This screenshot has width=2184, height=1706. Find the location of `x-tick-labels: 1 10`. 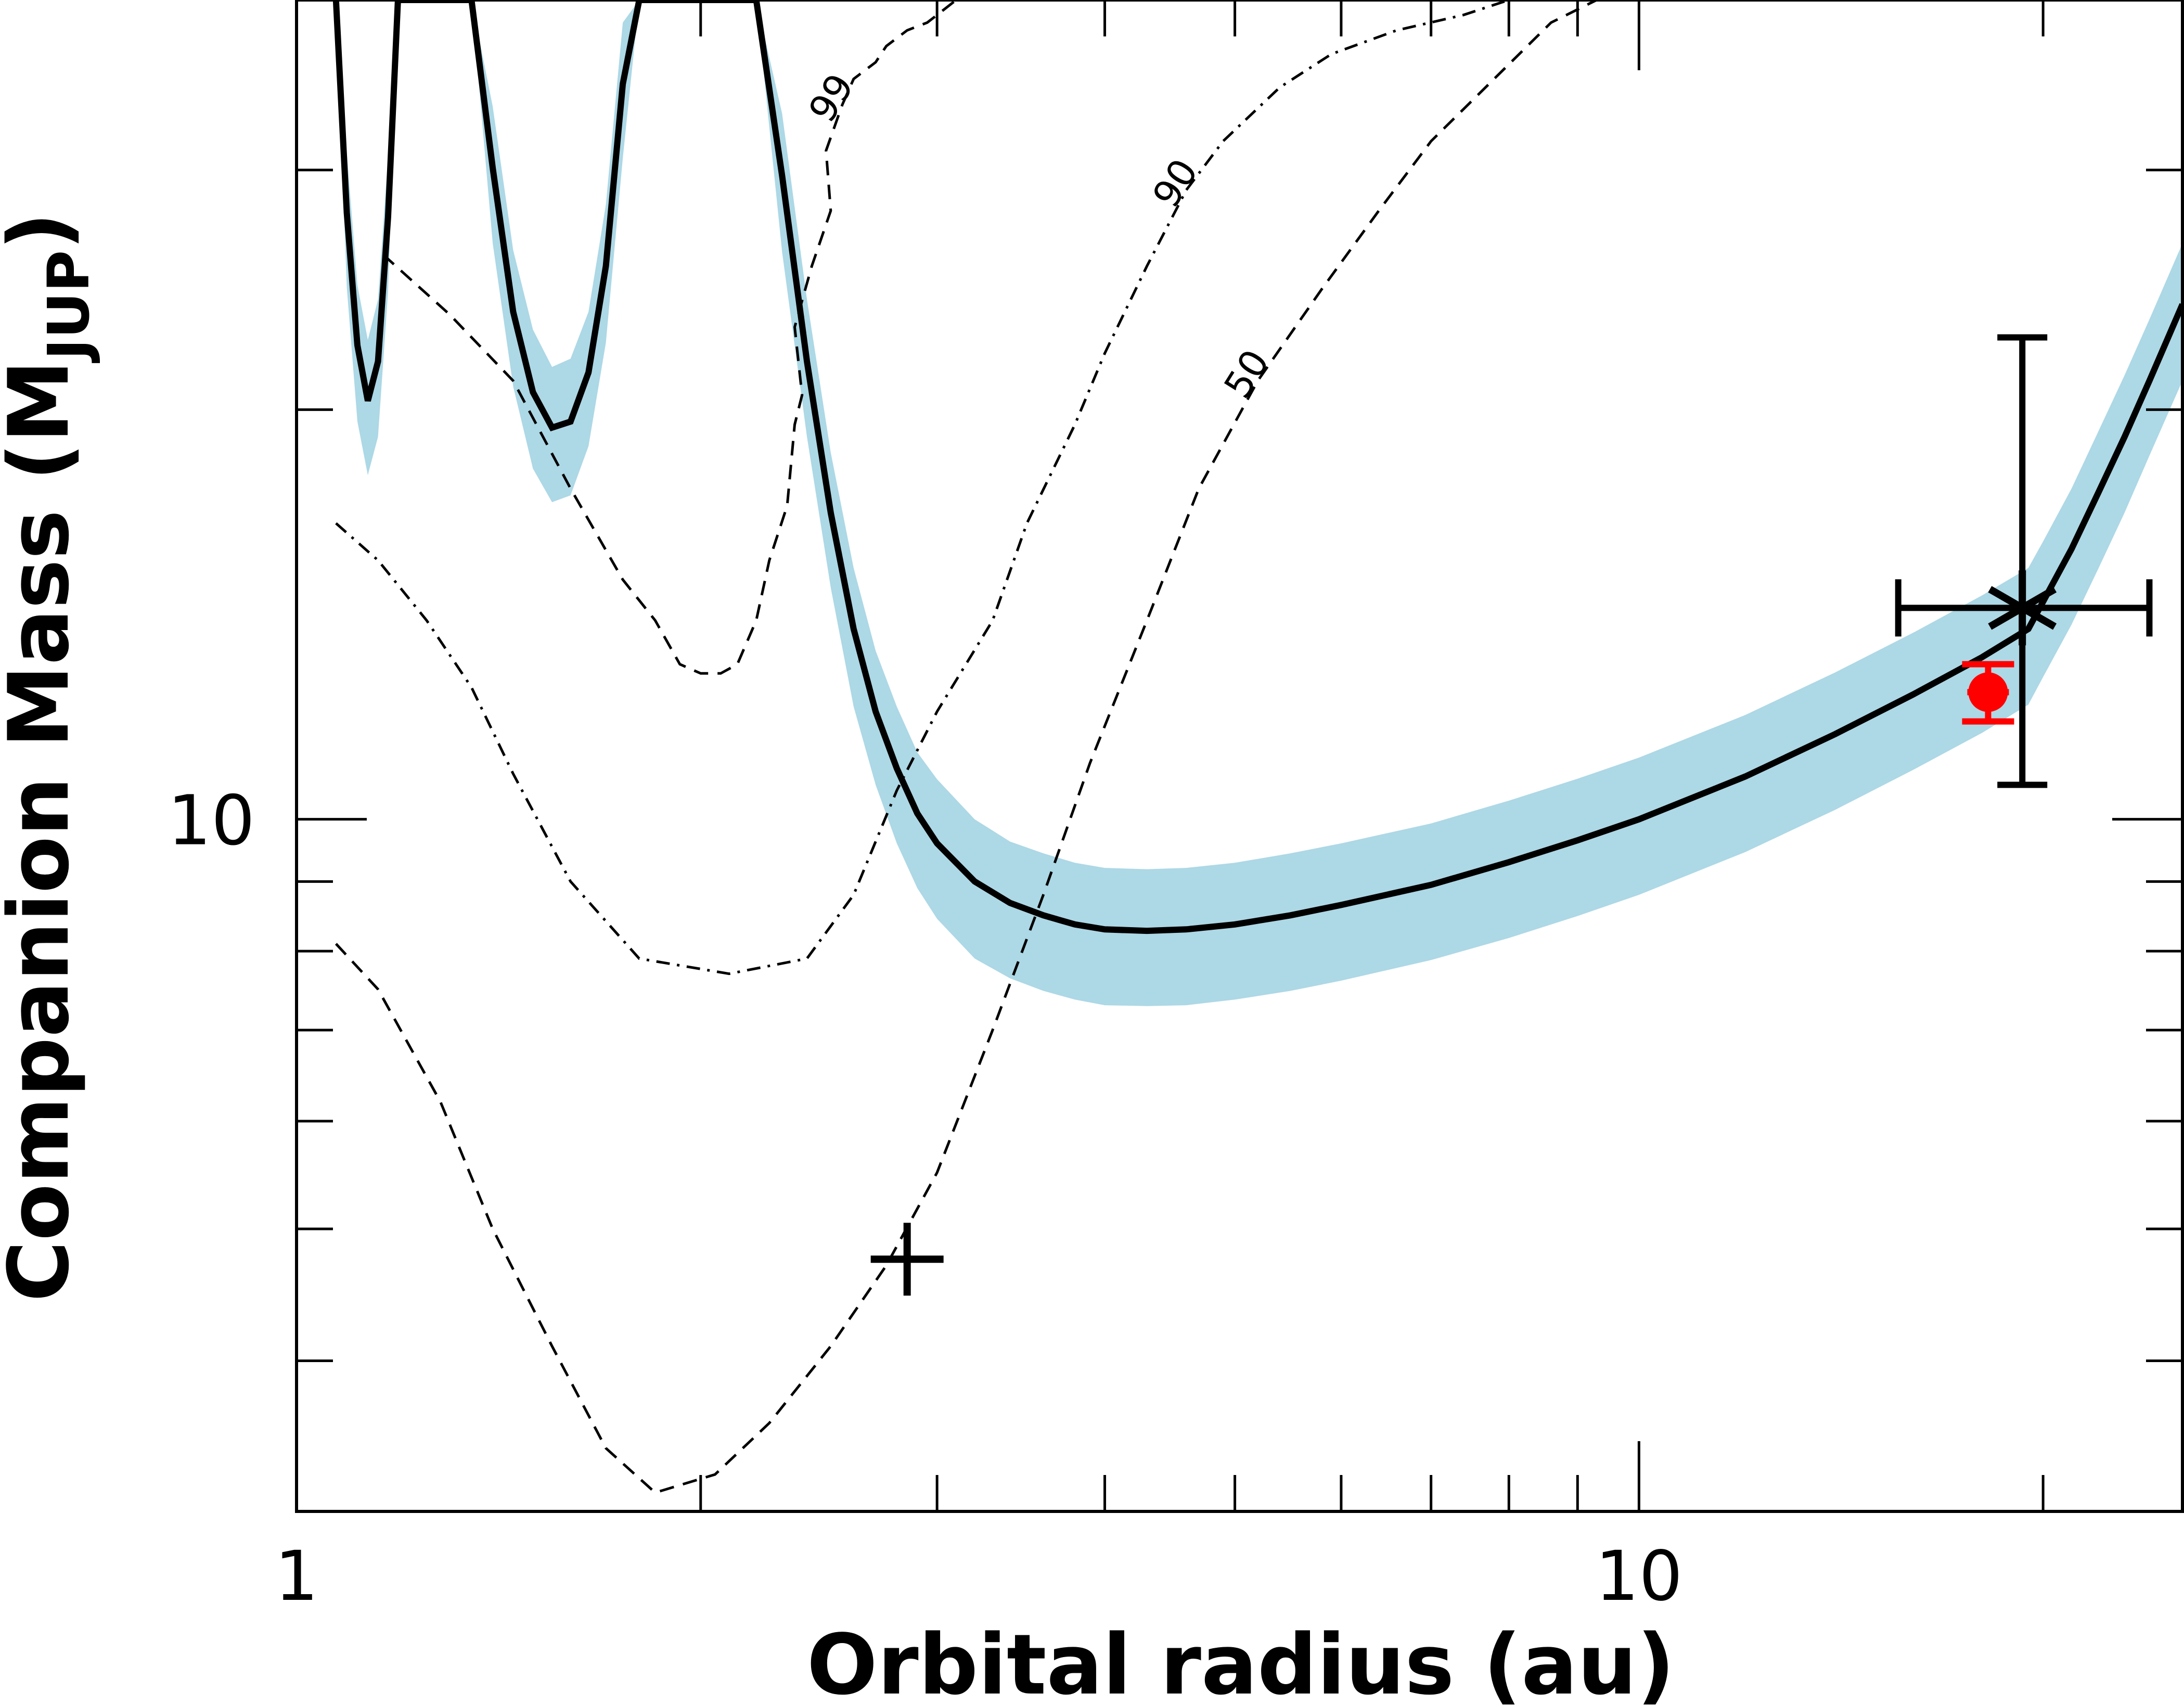

x-tick-labels: 1 10 is located at coordinates (978, 1576).